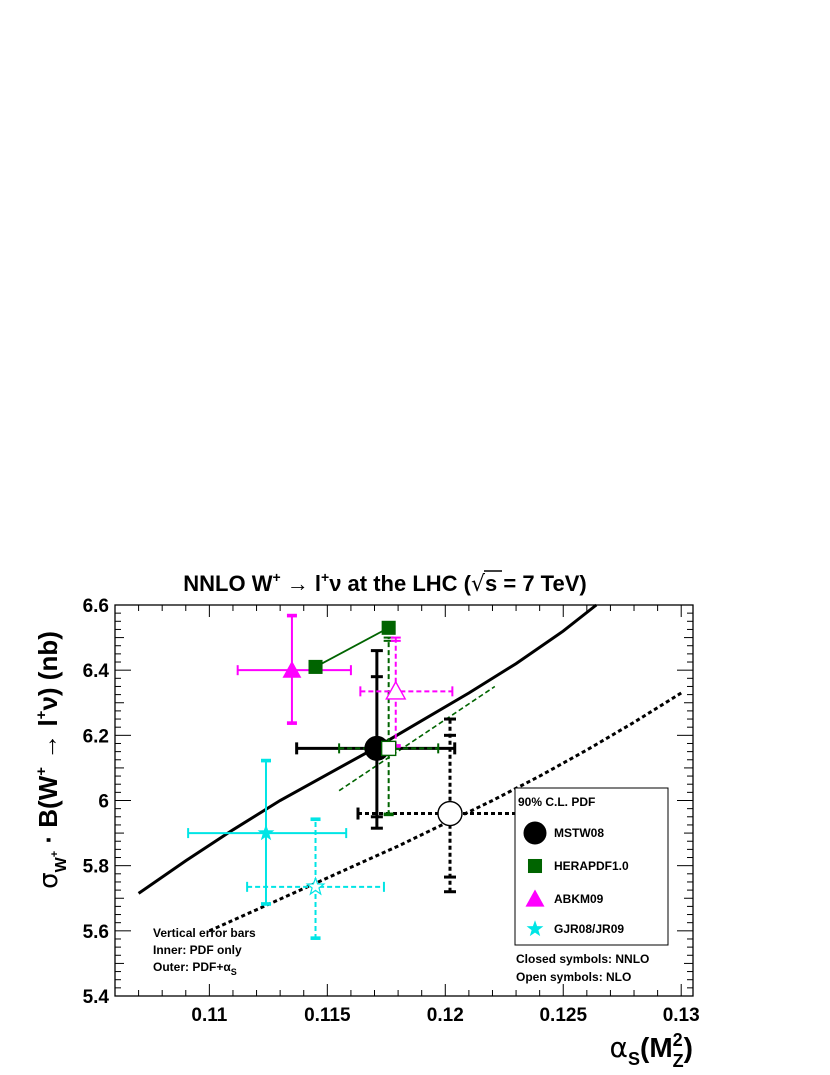 The height and width of the screenshot is (1075, 830). Describe the element at coordinates (535, 928) in the screenshot. I see `legend-marker-gjr08-jr09` at that location.